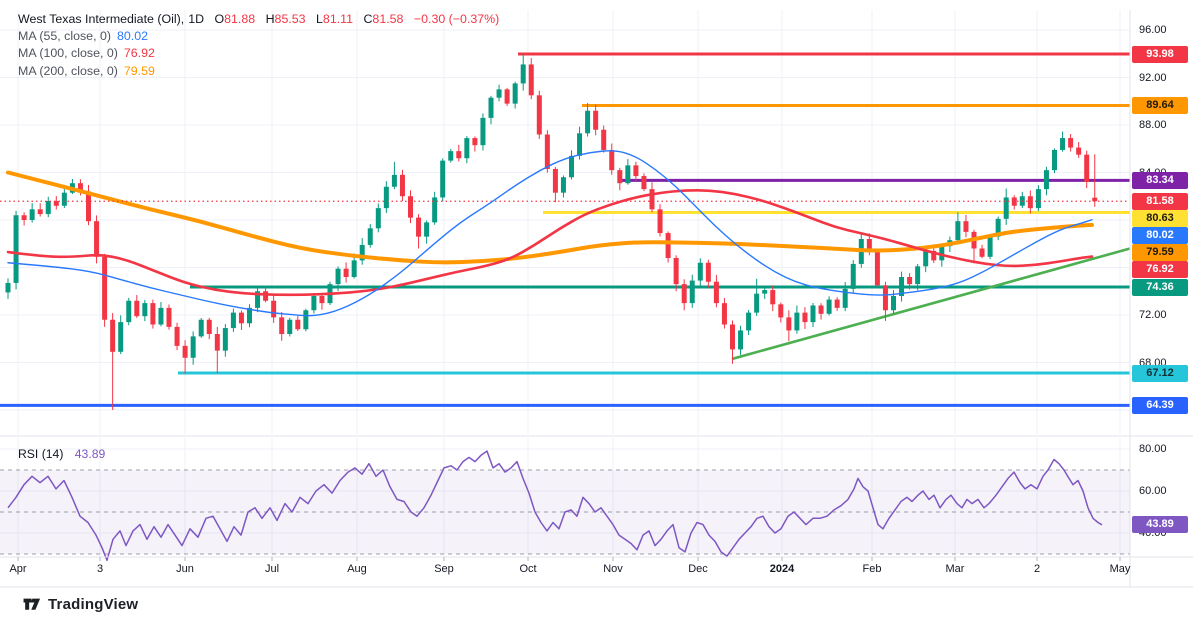  Describe the element at coordinates (1153, 491) in the screenshot. I see `rsi-axis-label: 60.00` at that location.